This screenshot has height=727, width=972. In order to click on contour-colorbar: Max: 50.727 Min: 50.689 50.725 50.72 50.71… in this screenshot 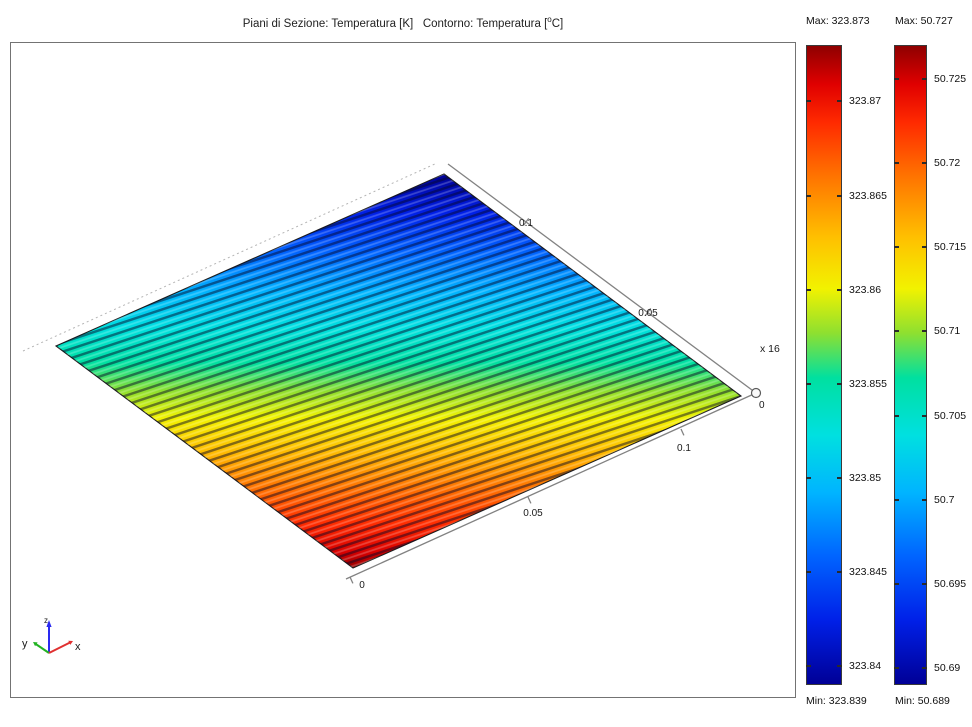, I will do `click(932, 363)`.